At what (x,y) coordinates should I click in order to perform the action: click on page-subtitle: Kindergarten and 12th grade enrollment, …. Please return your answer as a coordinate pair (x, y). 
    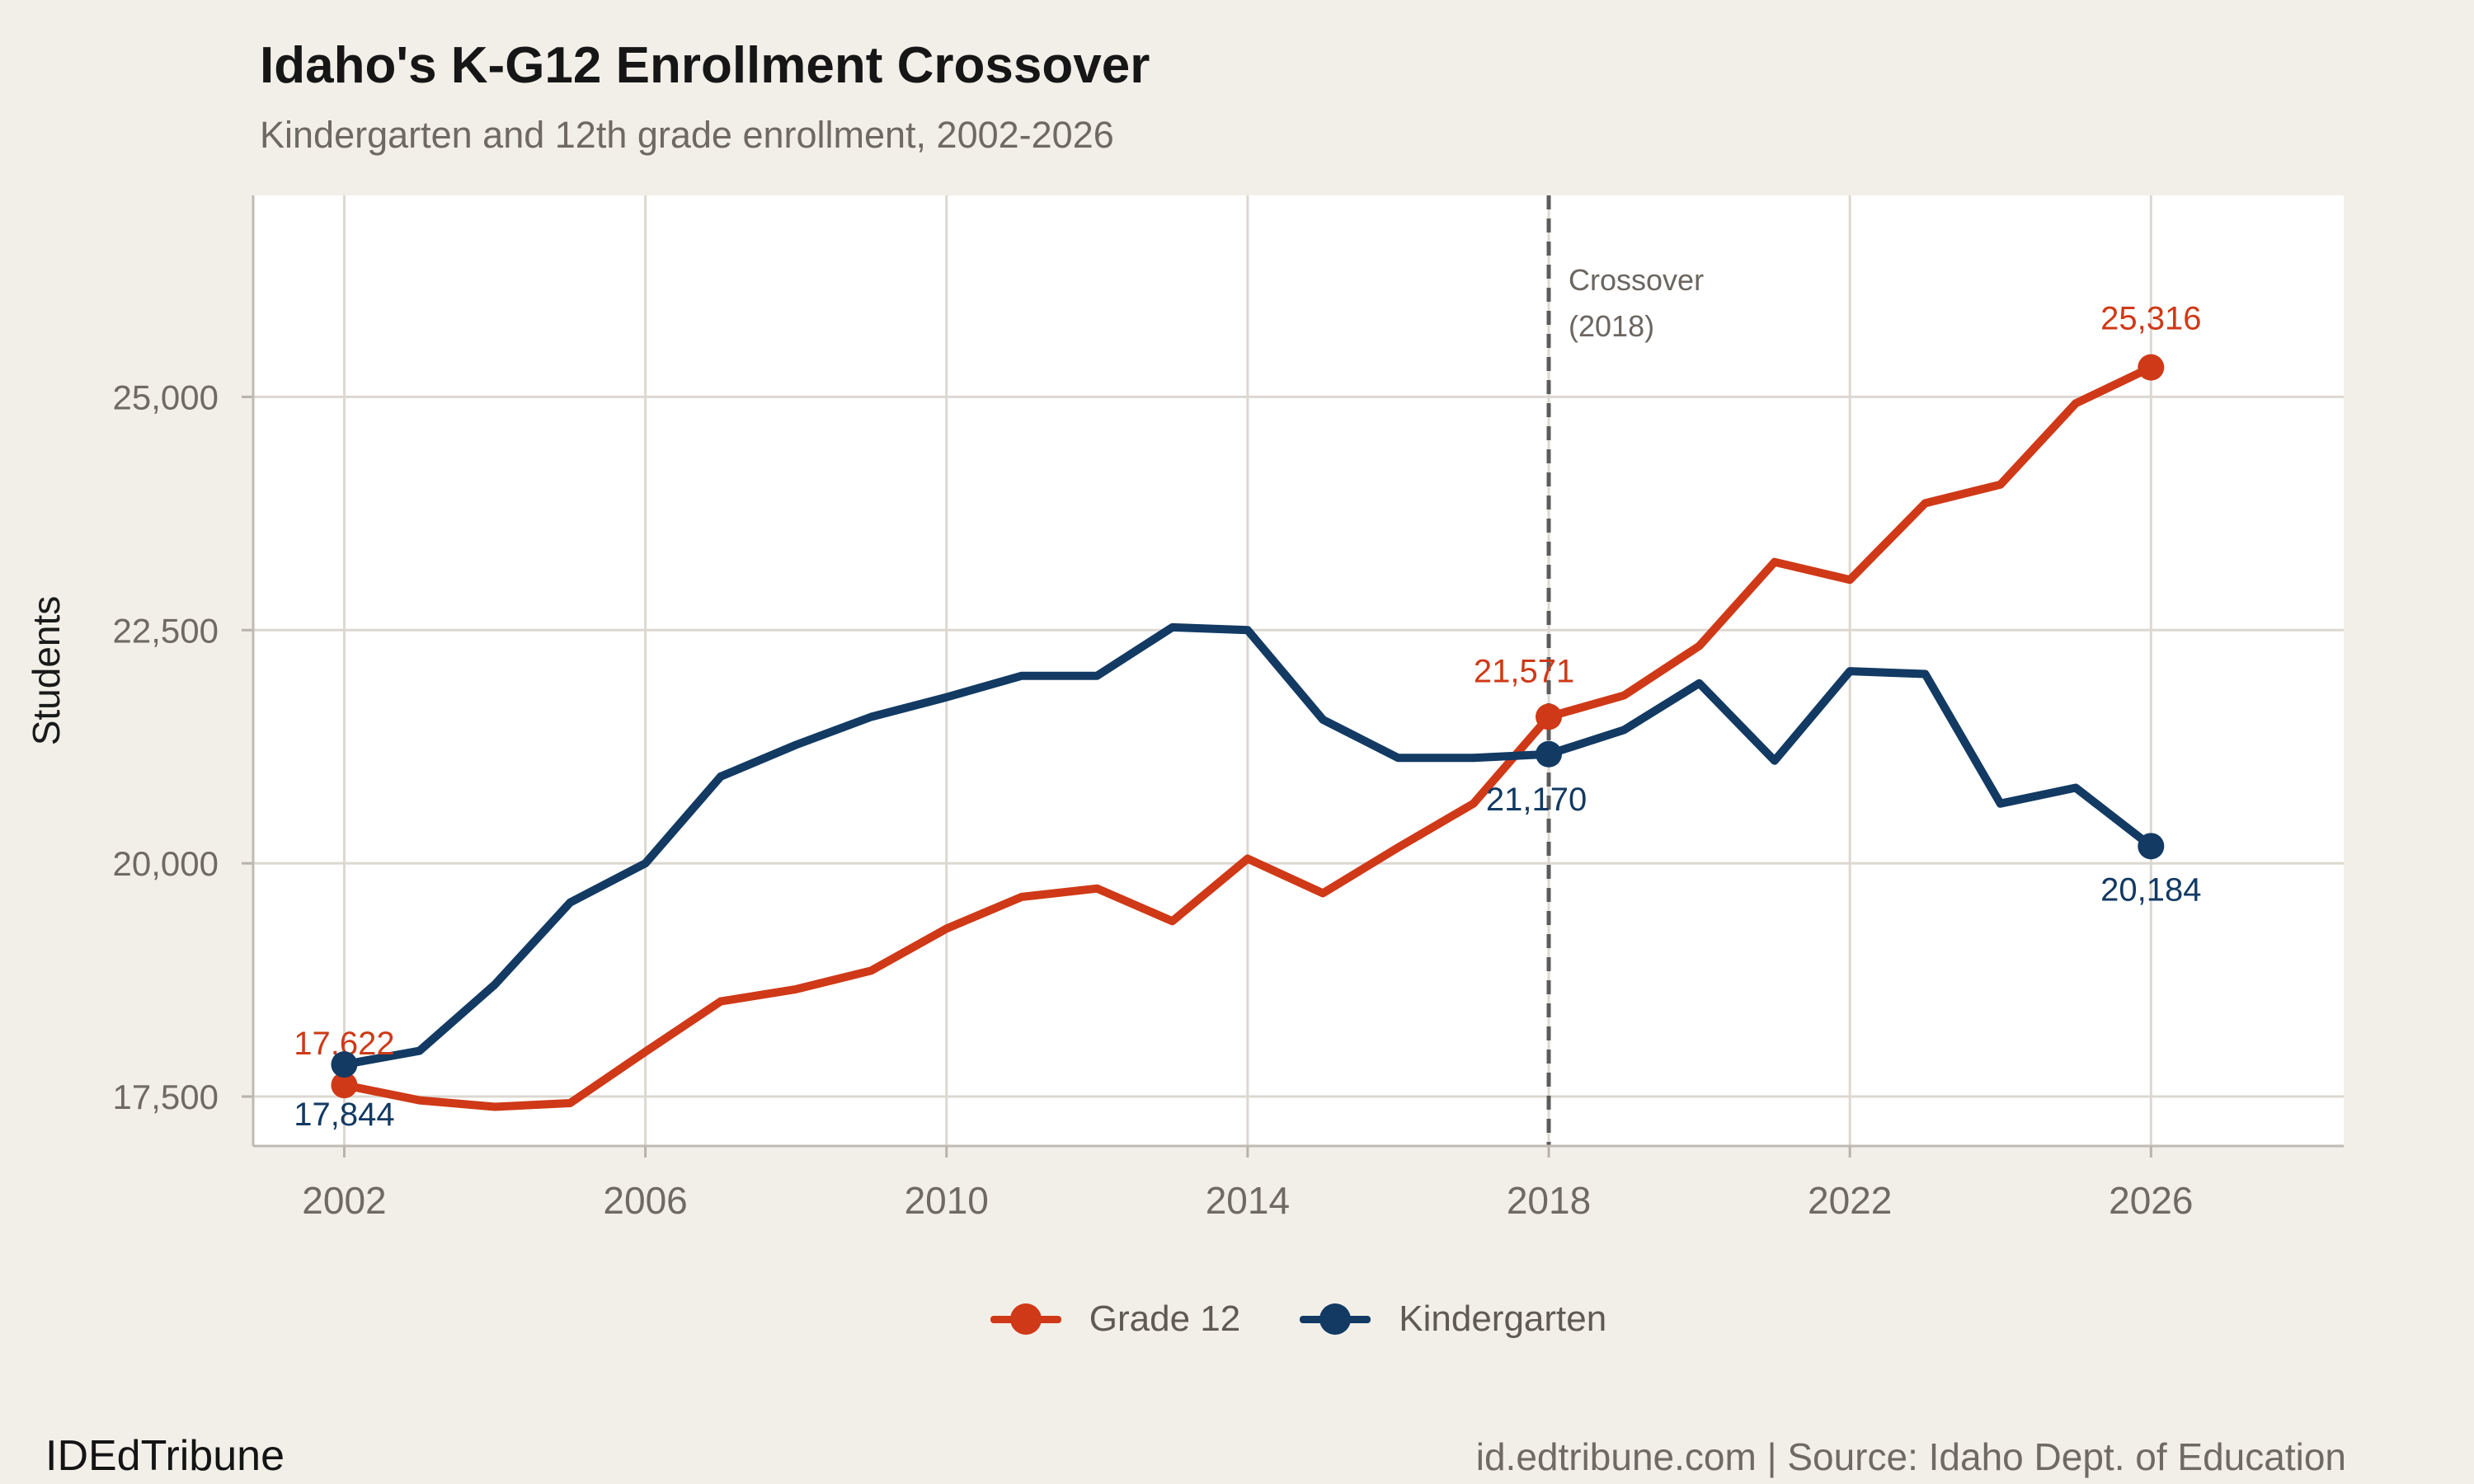
    Looking at the image, I should click on (687, 135).